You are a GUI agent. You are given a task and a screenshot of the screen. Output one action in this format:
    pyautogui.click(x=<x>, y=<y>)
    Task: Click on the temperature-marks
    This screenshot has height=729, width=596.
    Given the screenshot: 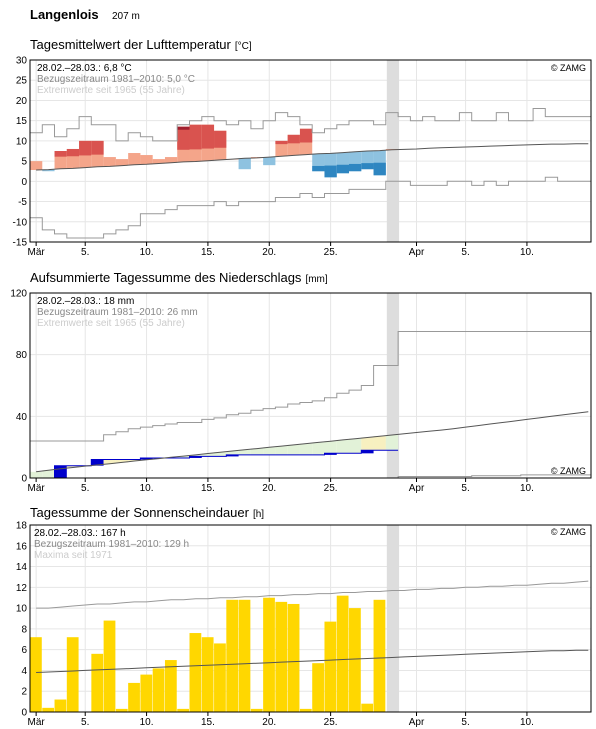 What is the action you would take?
    pyautogui.click(x=214, y=151)
    